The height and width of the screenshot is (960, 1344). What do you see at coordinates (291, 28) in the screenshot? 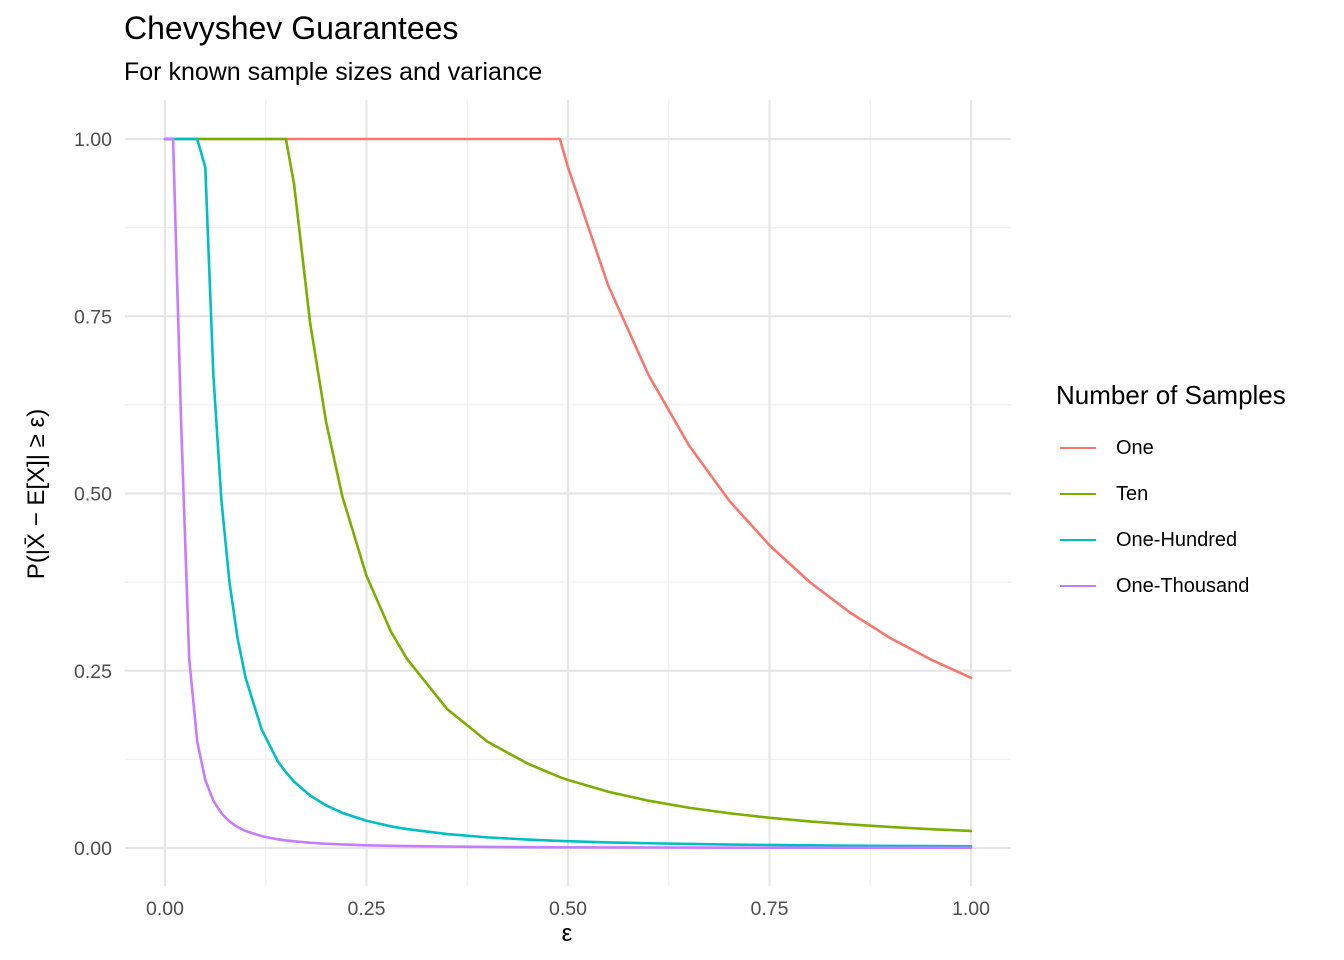
I see `chart-title: Chevyshev Guarantees` at bounding box center [291, 28].